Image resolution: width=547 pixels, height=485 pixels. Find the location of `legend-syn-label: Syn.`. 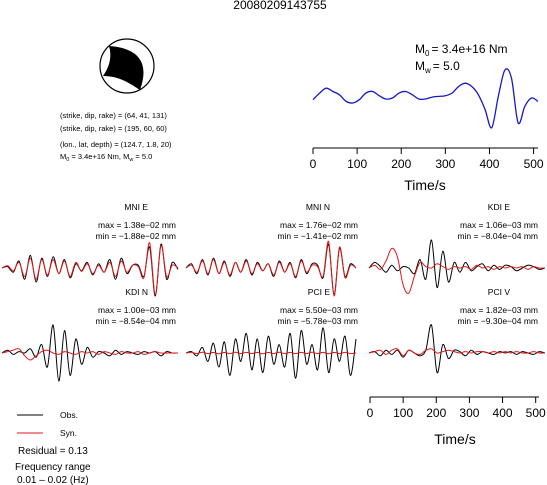

legend-syn-label: Syn. is located at coordinates (68, 433).